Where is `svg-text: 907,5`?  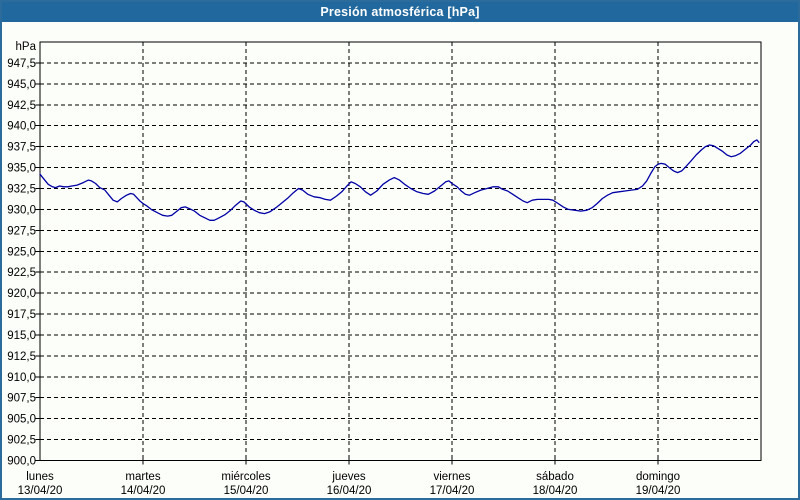
svg-text: 907,5 is located at coordinates (21, 399).